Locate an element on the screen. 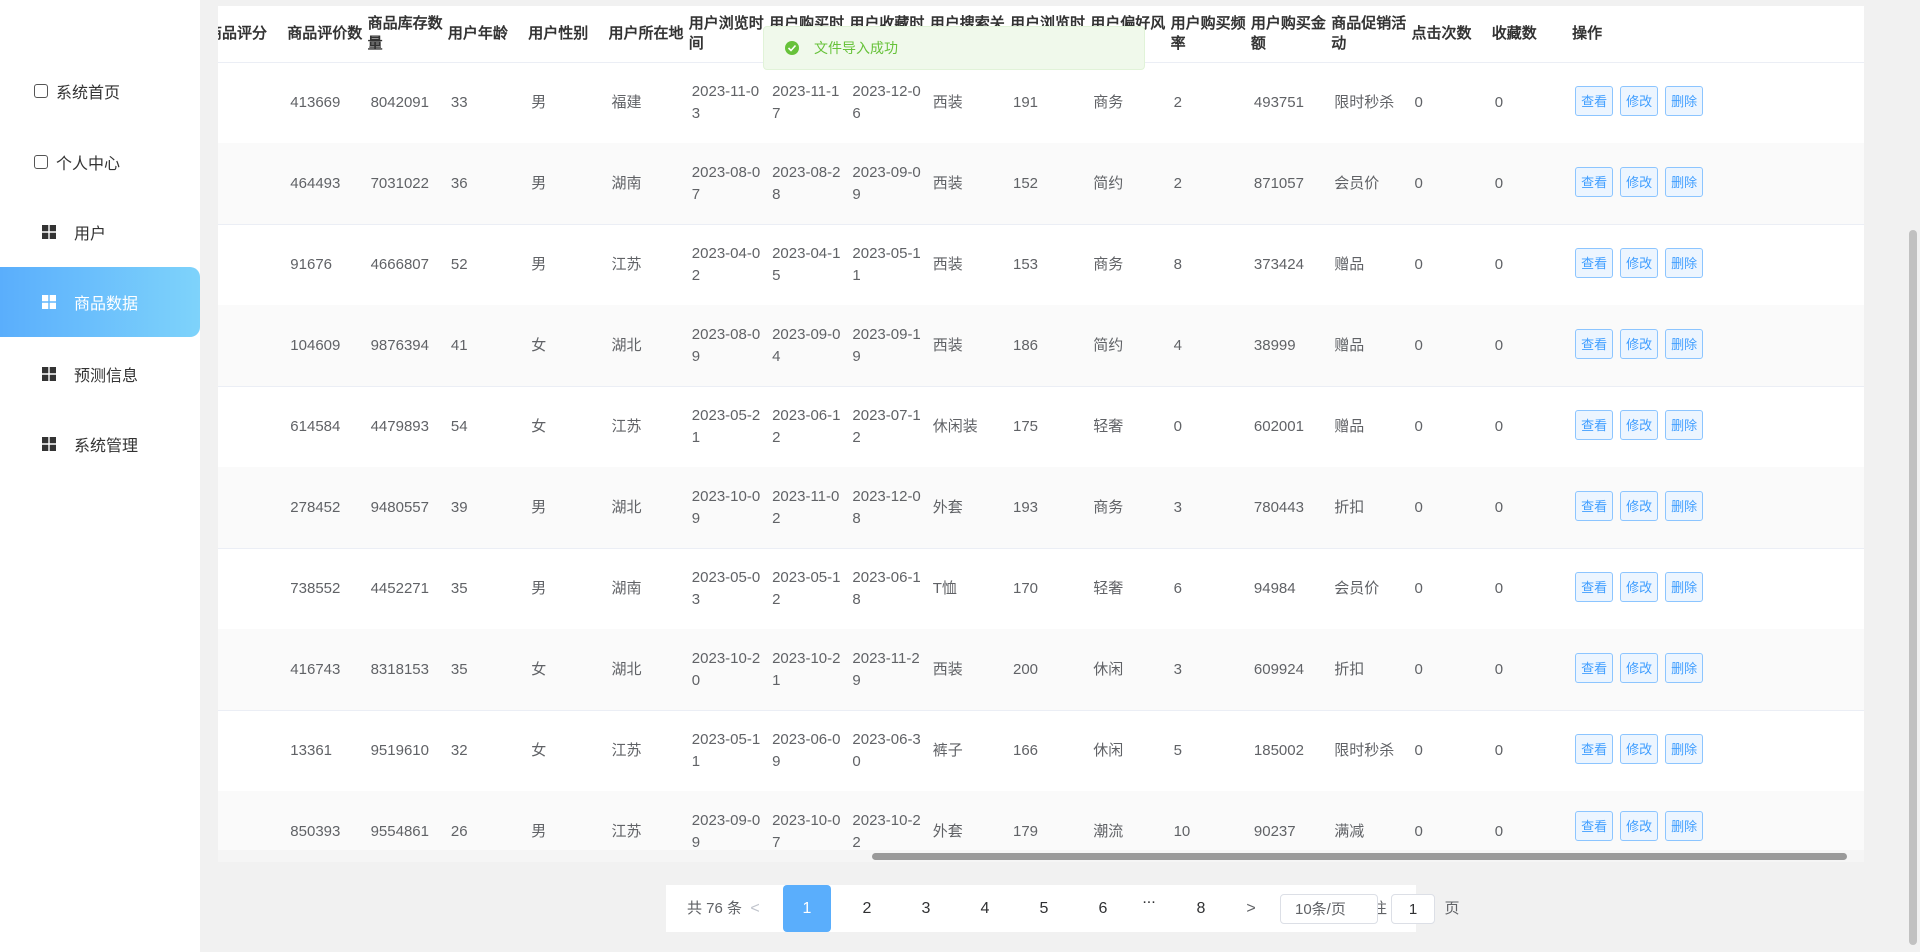 The width and height of the screenshot is (1920, 952). menu-item: 系统首页 is located at coordinates (100, 91).